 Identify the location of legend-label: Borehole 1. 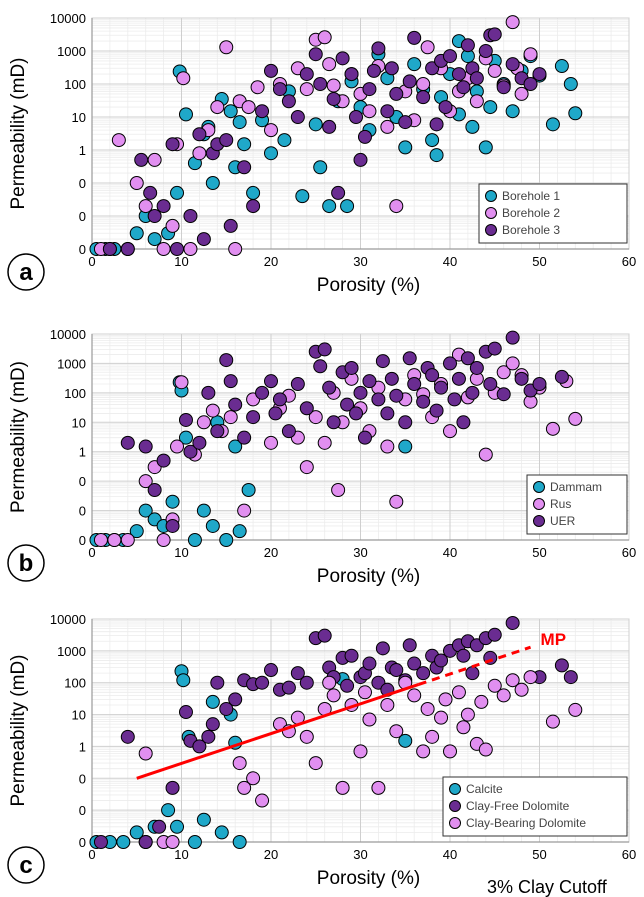
(531, 196).